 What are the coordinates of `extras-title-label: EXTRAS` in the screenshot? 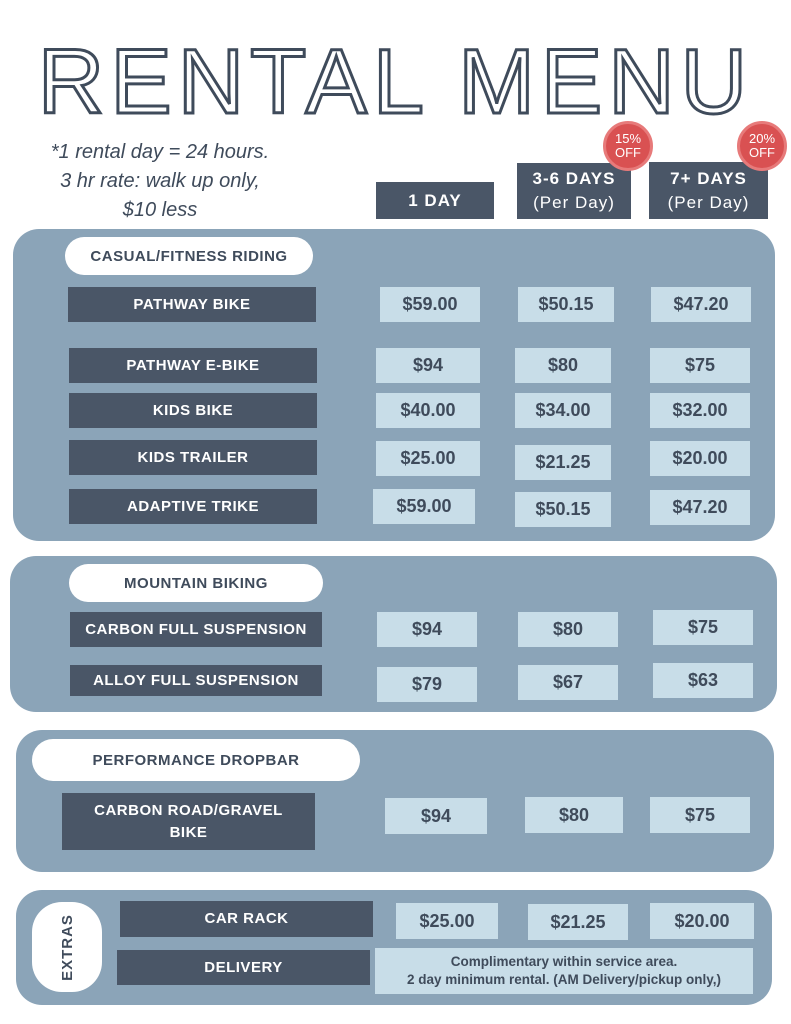 It's located at (67, 947).